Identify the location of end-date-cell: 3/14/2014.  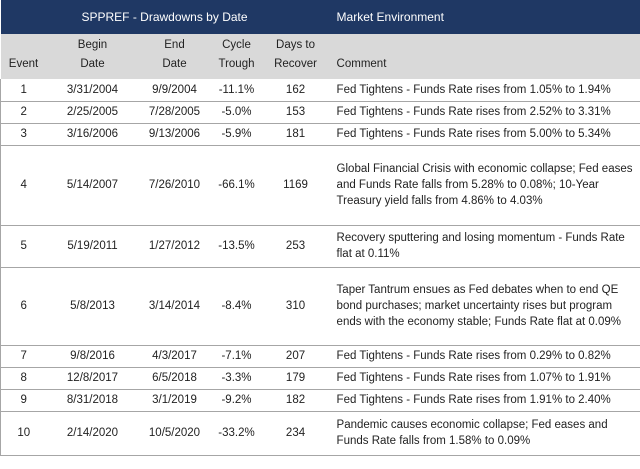
(174, 306).